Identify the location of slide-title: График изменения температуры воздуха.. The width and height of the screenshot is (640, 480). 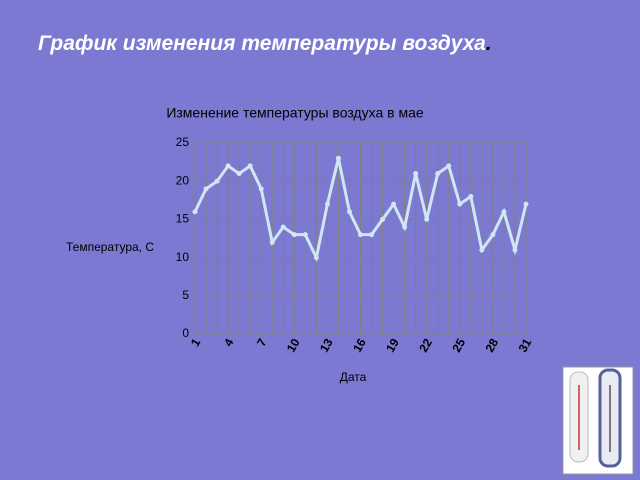
(265, 43).